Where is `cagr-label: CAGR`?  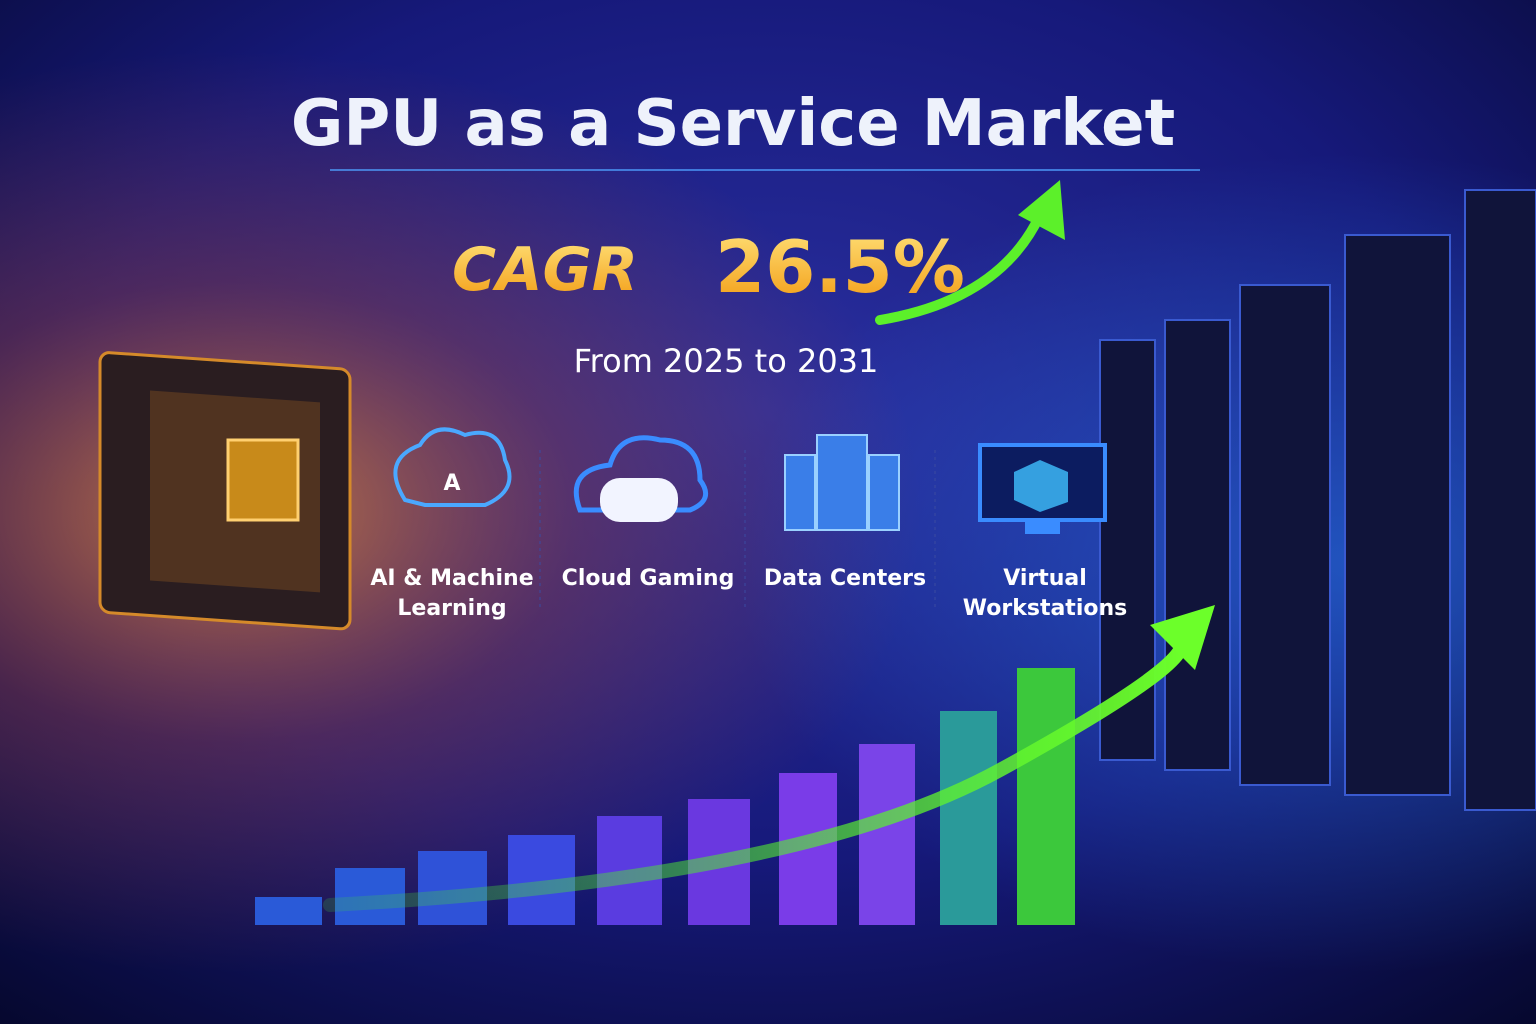 cagr-label: CAGR is located at coordinates (545, 270).